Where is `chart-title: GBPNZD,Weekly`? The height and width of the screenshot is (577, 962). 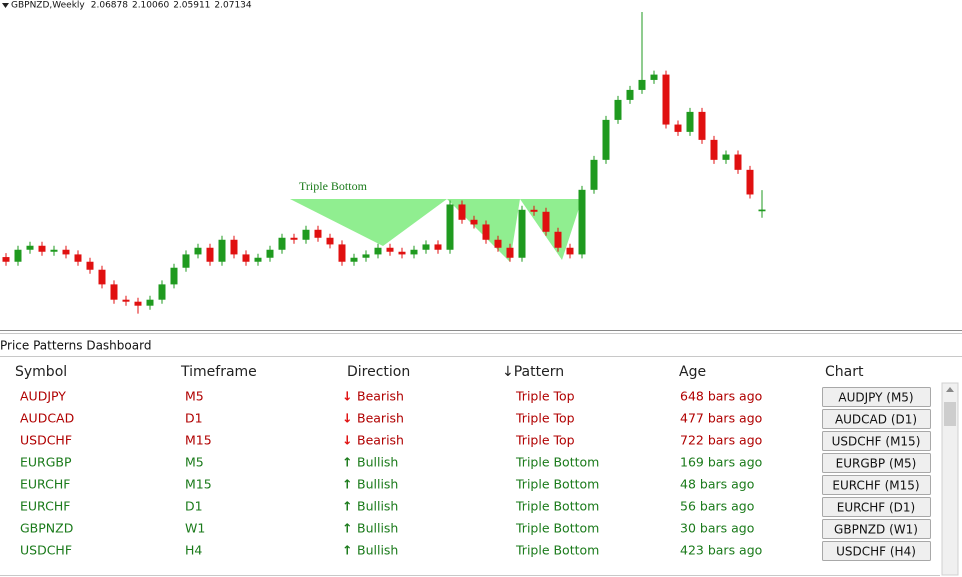
chart-title: GBPNZD,Weekly is located at coordinates (48, 6).